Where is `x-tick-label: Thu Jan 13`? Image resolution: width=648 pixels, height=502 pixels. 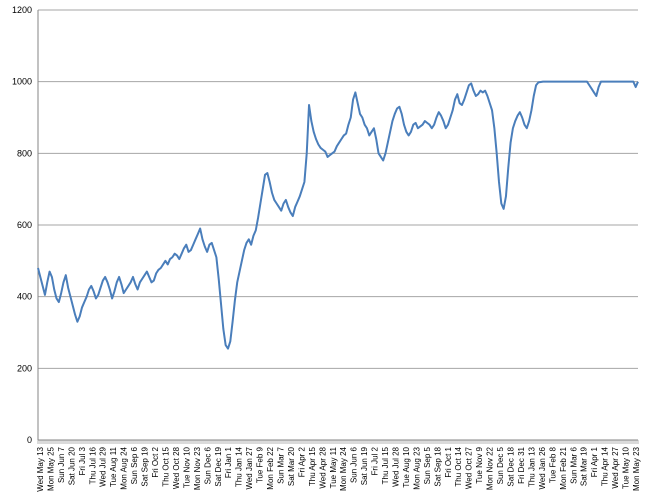 x-tick-label: Thu Jan 13 is located at coordinates (531, 466).